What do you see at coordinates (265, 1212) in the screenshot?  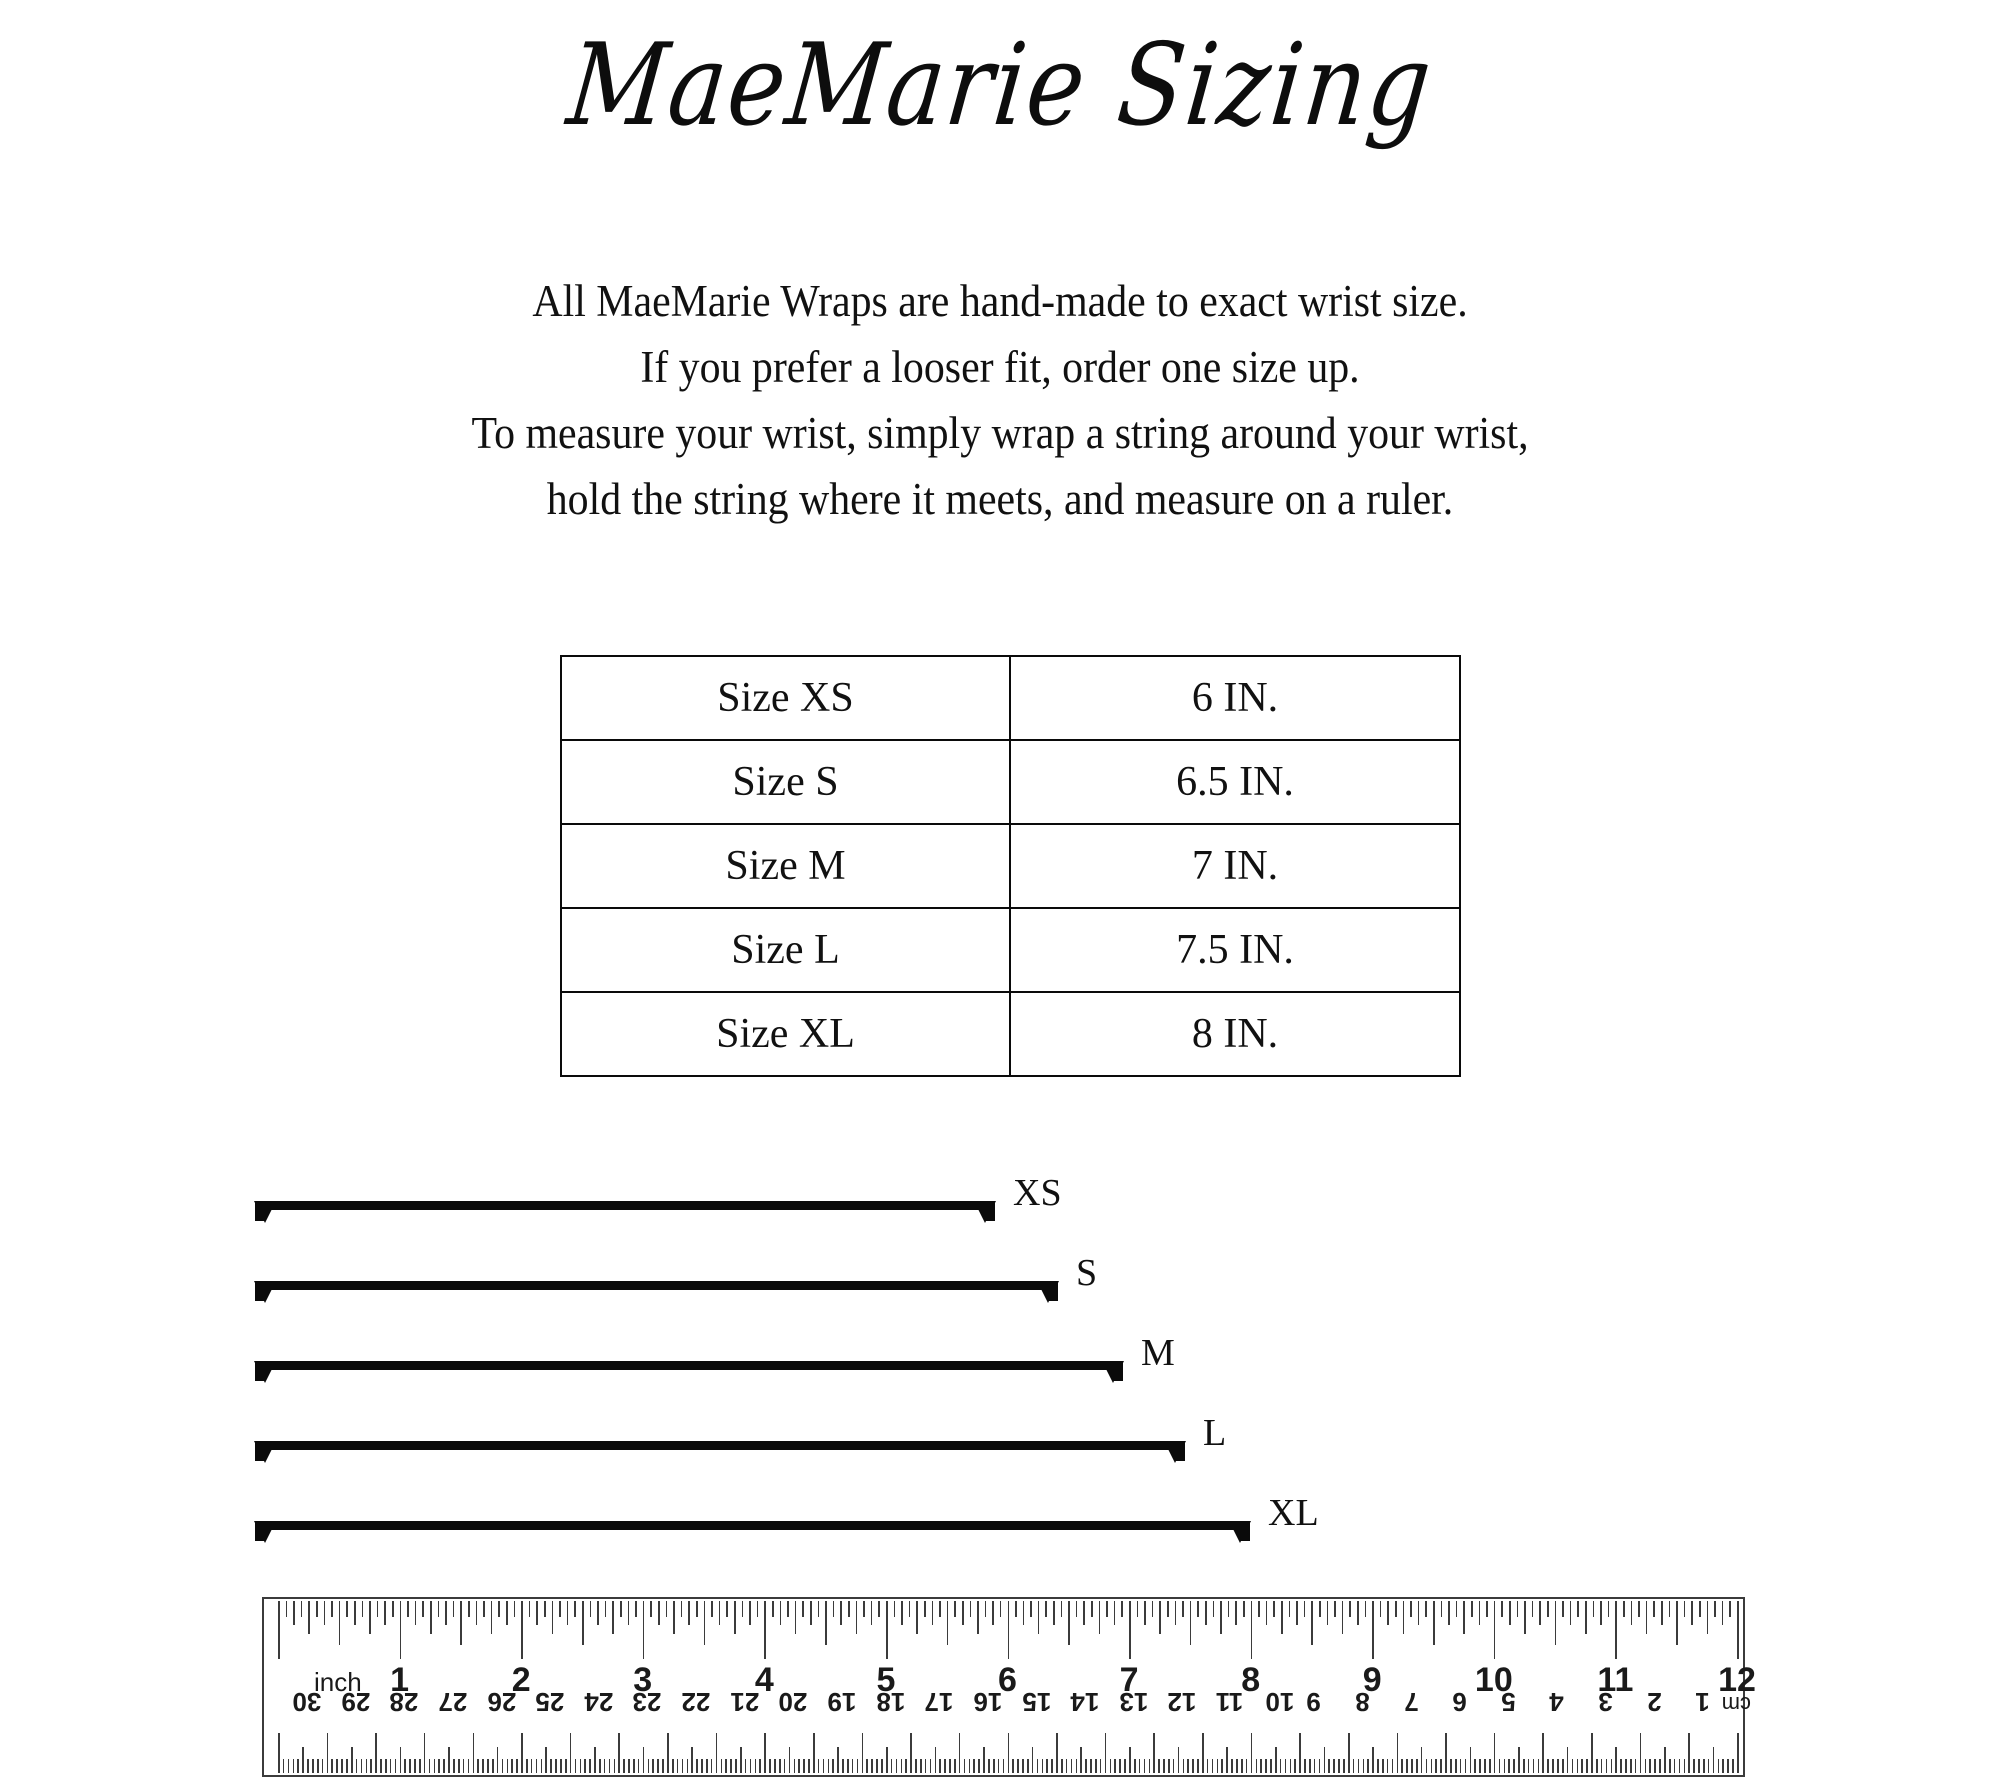 I see `arrow-head-left-icon` at bounding box center [265, 1212].